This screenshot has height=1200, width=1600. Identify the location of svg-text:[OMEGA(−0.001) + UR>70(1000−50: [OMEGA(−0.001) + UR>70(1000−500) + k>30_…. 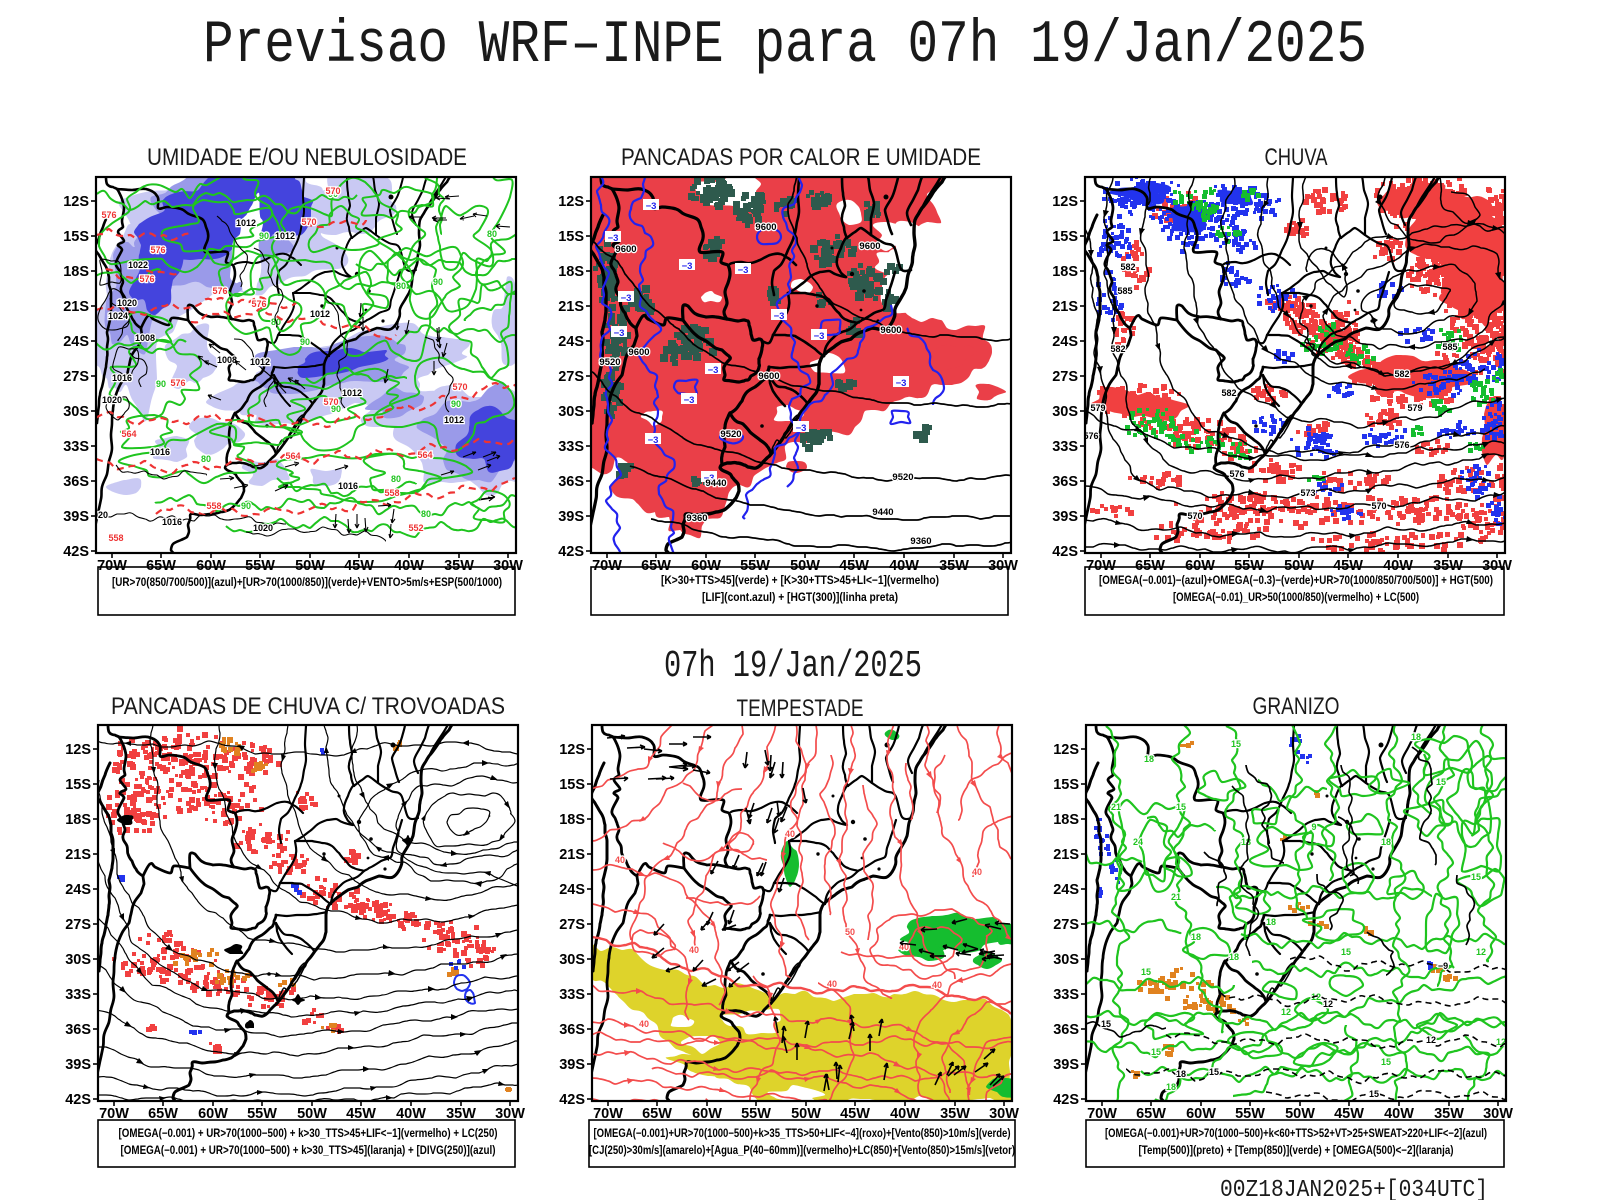
(308, 1134).